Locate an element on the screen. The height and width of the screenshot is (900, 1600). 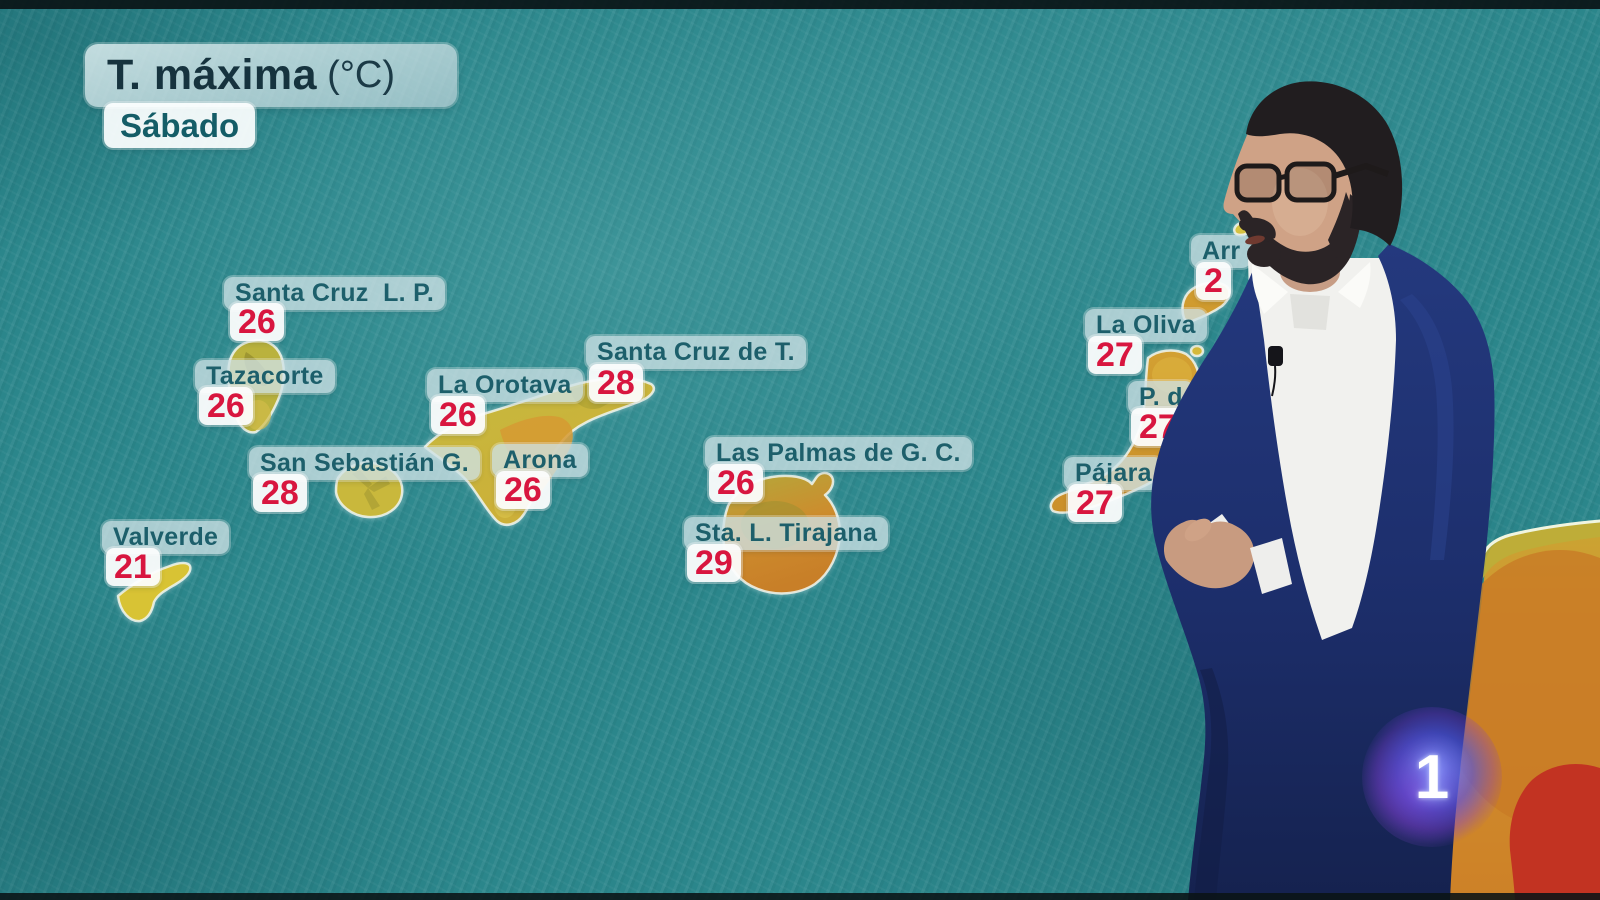
place-label-tazacorte: Tazacorte is located at coordinates (265, 376).